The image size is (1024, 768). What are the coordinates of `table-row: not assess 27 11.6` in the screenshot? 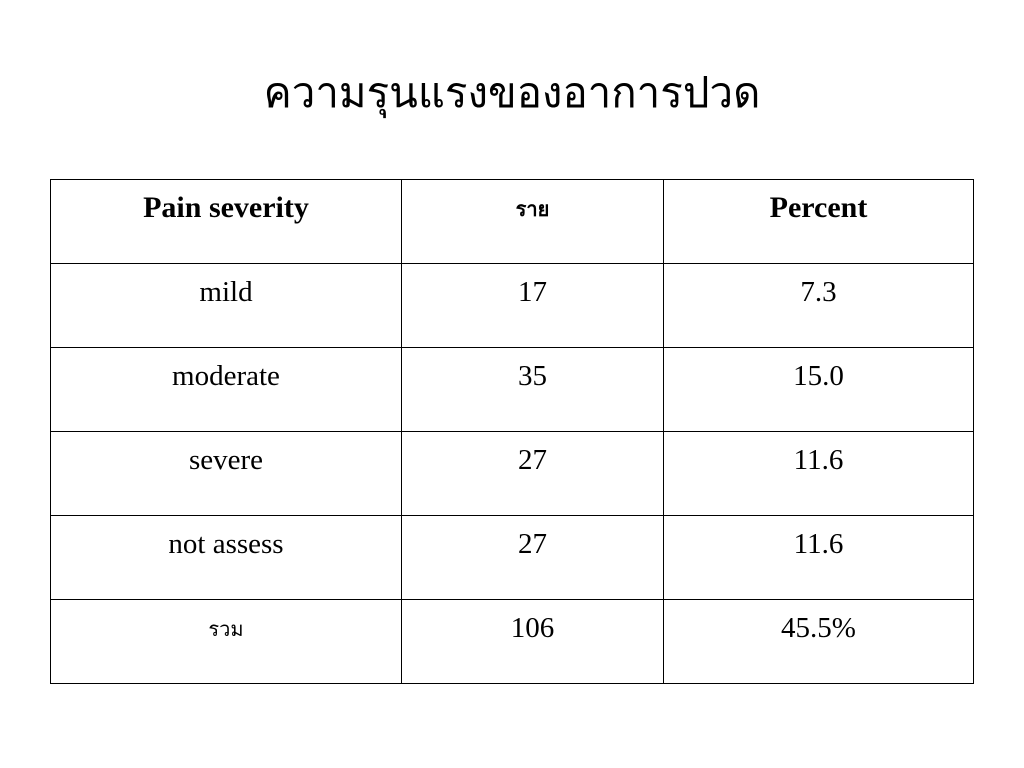 It's located at (512, 557).